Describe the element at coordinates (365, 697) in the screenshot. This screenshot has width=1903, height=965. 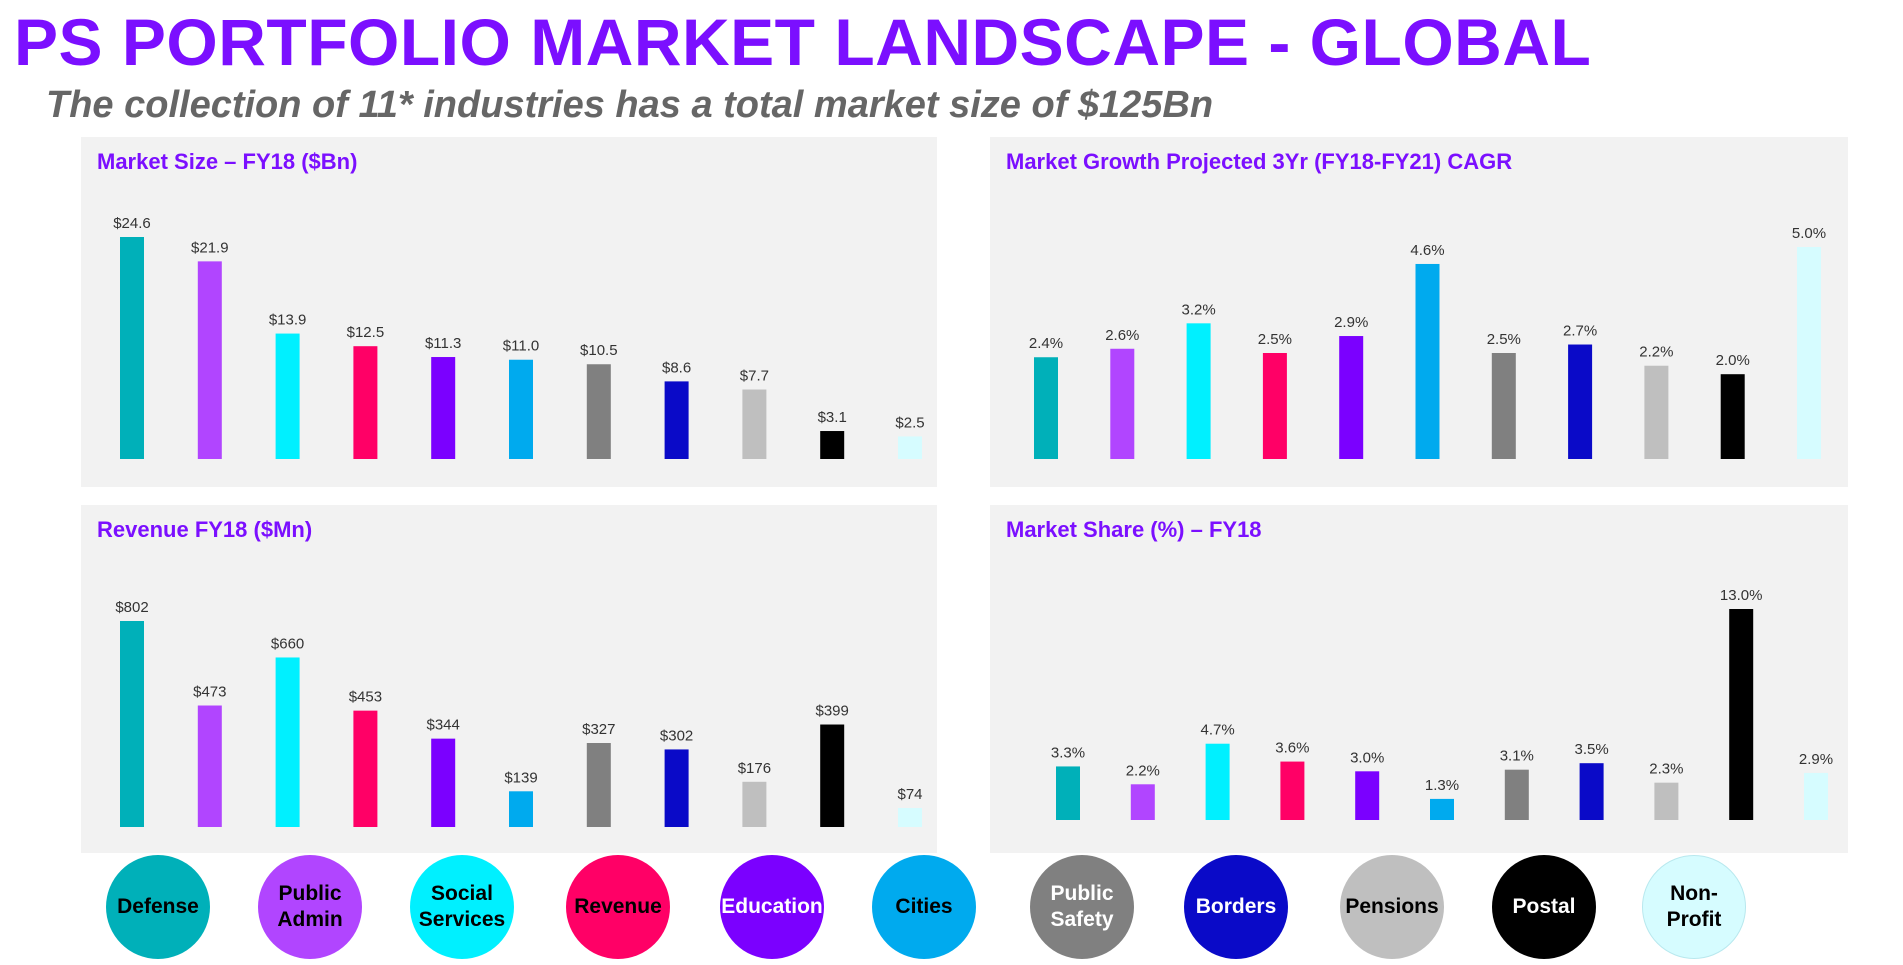
I see `data-label-revenue: $453` at that location.